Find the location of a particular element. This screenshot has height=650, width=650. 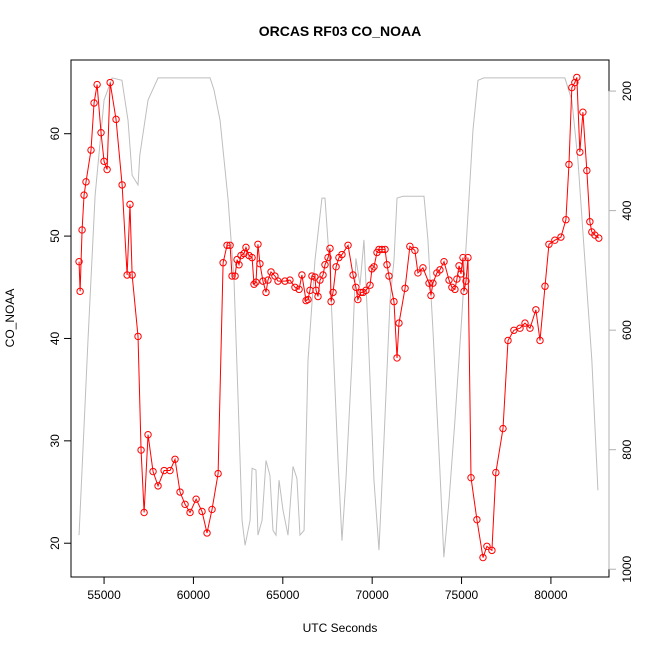

y-tick-label: 30 is located at coordinates (55, 441).